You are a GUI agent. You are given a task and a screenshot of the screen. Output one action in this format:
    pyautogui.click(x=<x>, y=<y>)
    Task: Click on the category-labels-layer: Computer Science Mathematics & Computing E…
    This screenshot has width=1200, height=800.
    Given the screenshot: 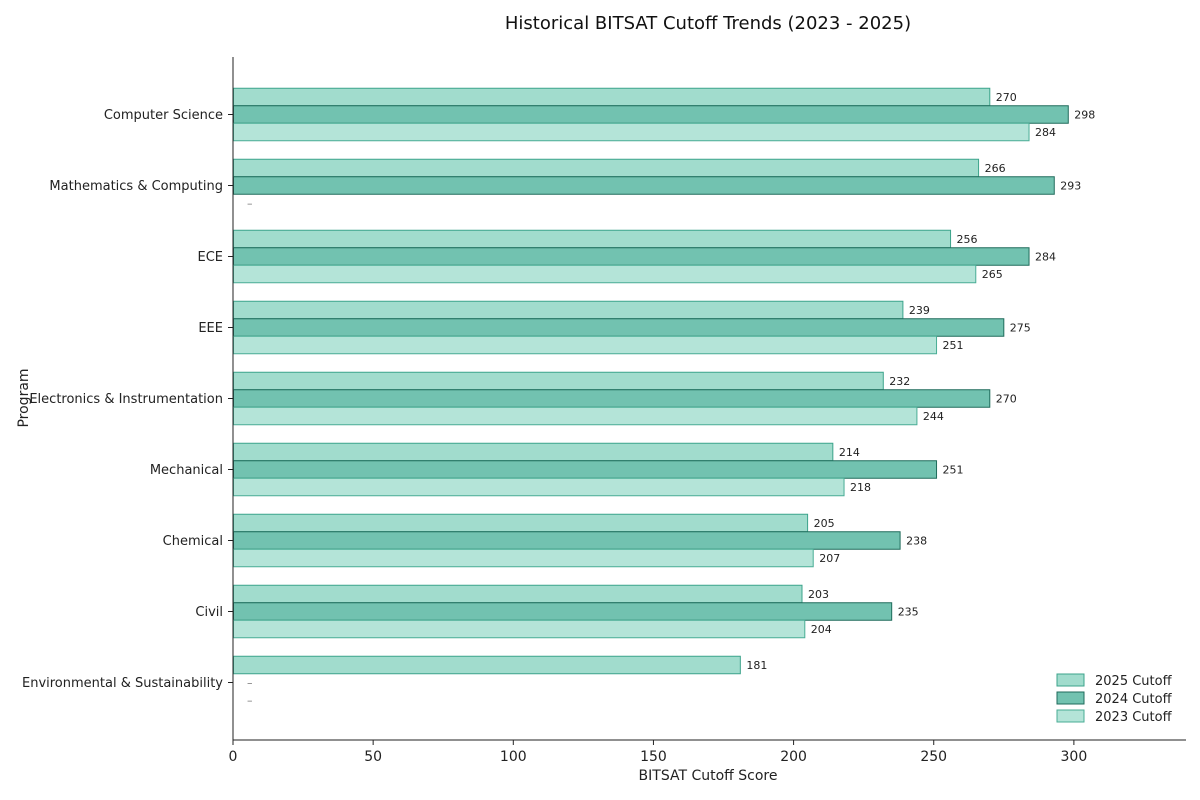 What is the action you would take?
    pyautogui.click(x=127, y=399)
    